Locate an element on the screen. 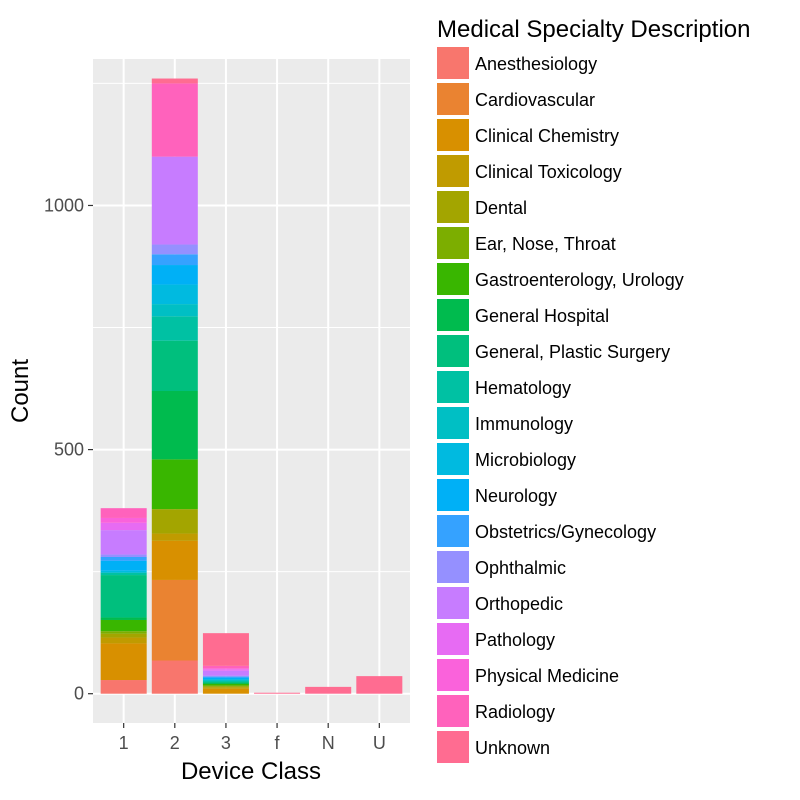  legend-label: Radiology is located at coordinates (515, 712).